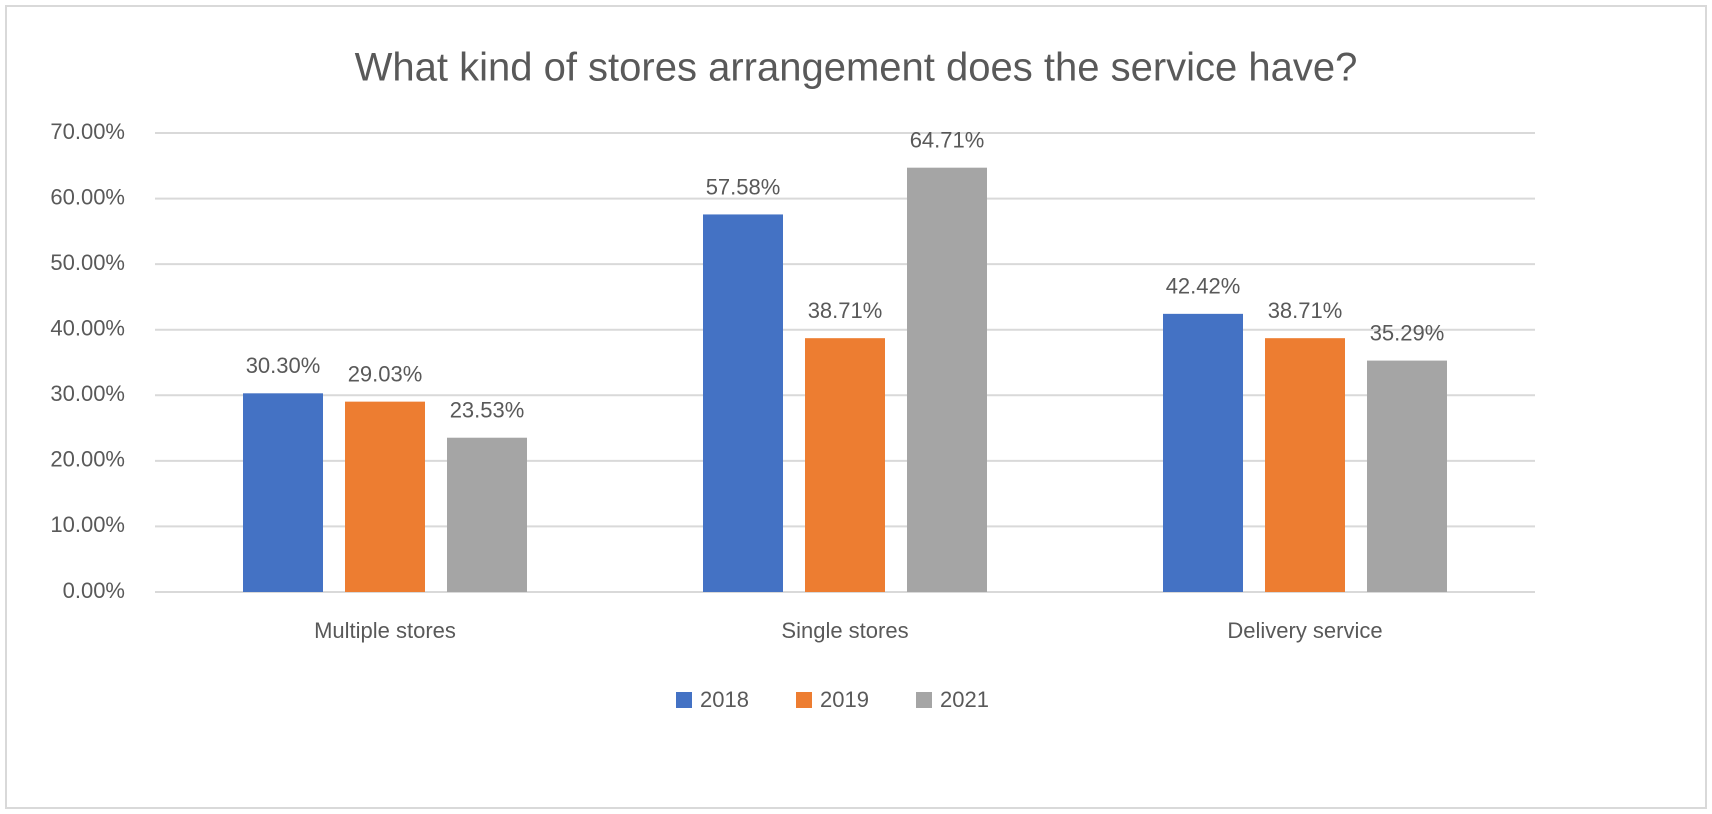 The image size is (1712, 814). What do you see at coordinates (87, 328) in the screenshot?
I see `y-tick-label: 40.00%` at bounding box center [87, 328].